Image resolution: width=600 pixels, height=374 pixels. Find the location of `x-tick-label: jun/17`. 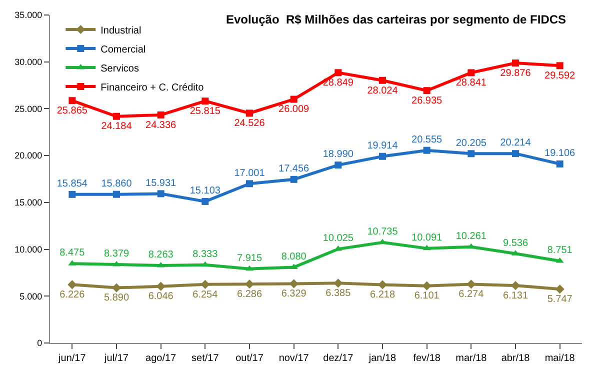

x-tick-label: jun/17 is located at coordinates (72, 358).